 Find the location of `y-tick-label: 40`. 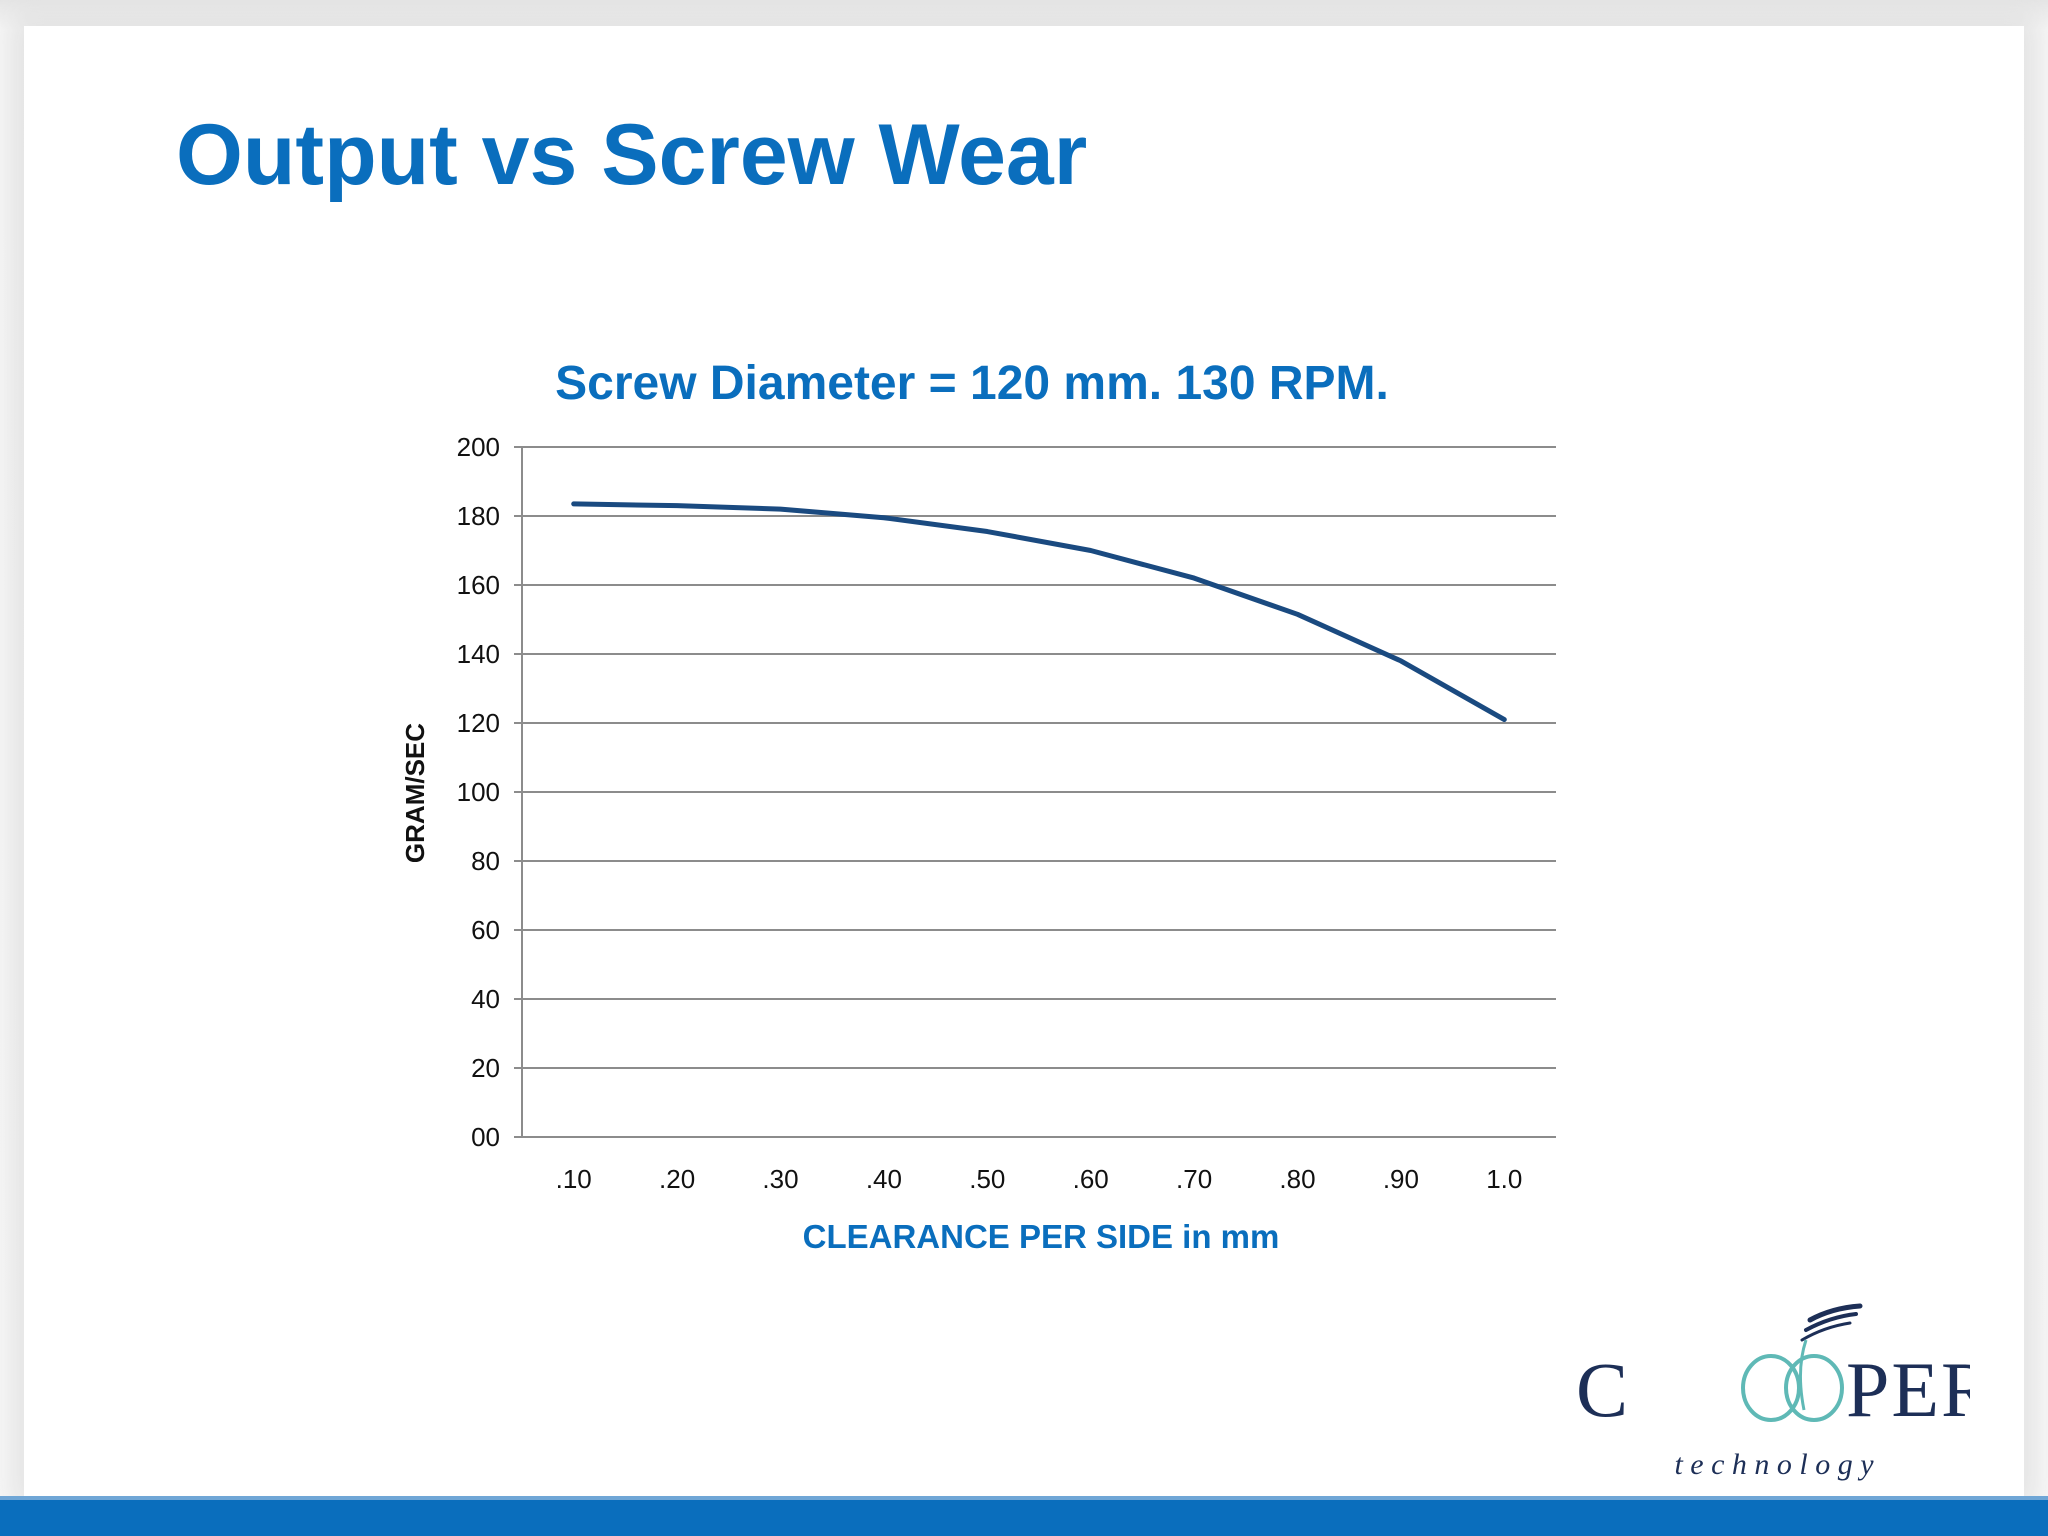

y-tick-label: 40 is located at coordinates (485, 999).